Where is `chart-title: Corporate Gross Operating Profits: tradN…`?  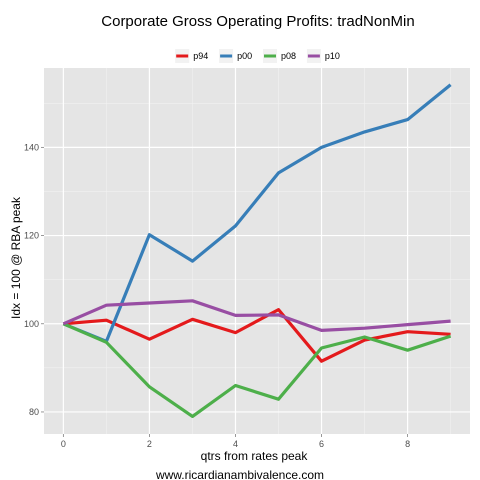 chart-title: Corporate Gross Operating Profits: tradN… is located at coordinates (257, 21).